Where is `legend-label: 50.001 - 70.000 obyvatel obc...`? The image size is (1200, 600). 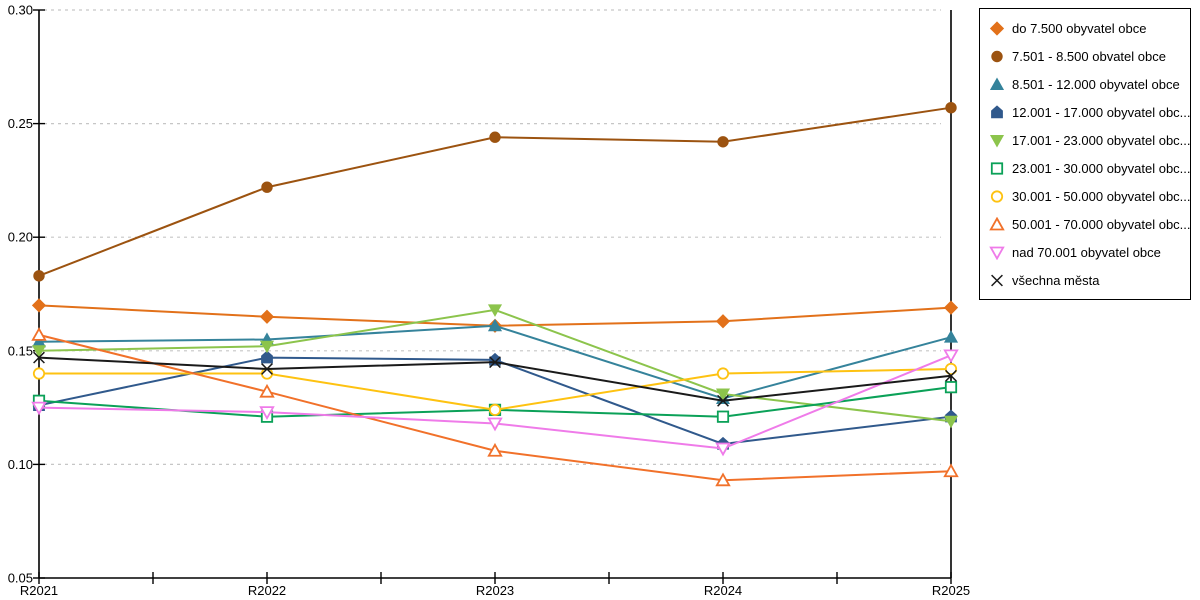
legend-label: 50.001 - 70.000 obyvatel obc... is located at coordinates (1101, 224).